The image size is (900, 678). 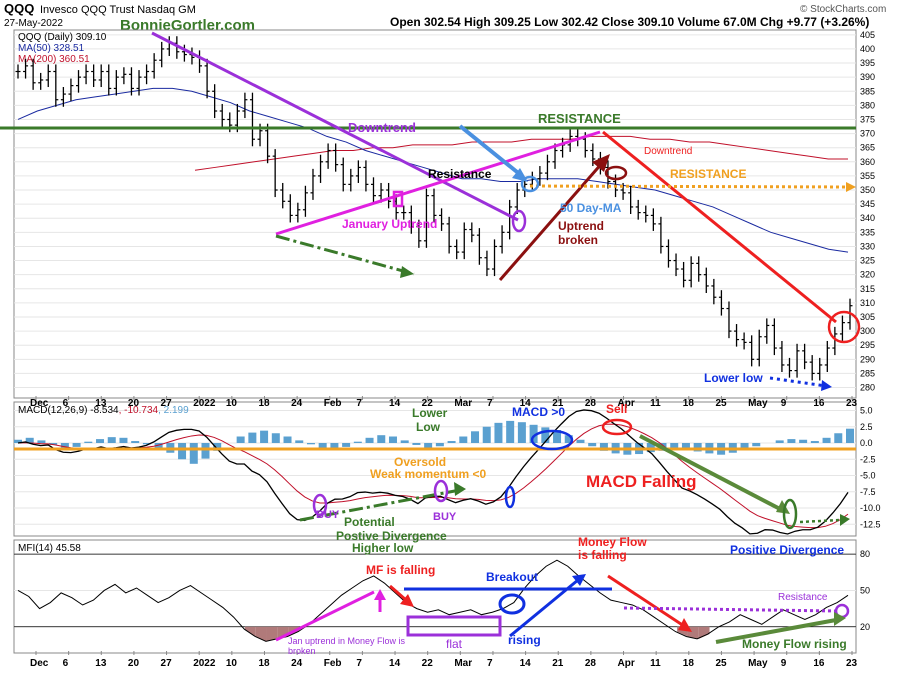 I want to click on mfi-annot-money-flow-rising: Money Flow rising, so click(x=794, y=644).